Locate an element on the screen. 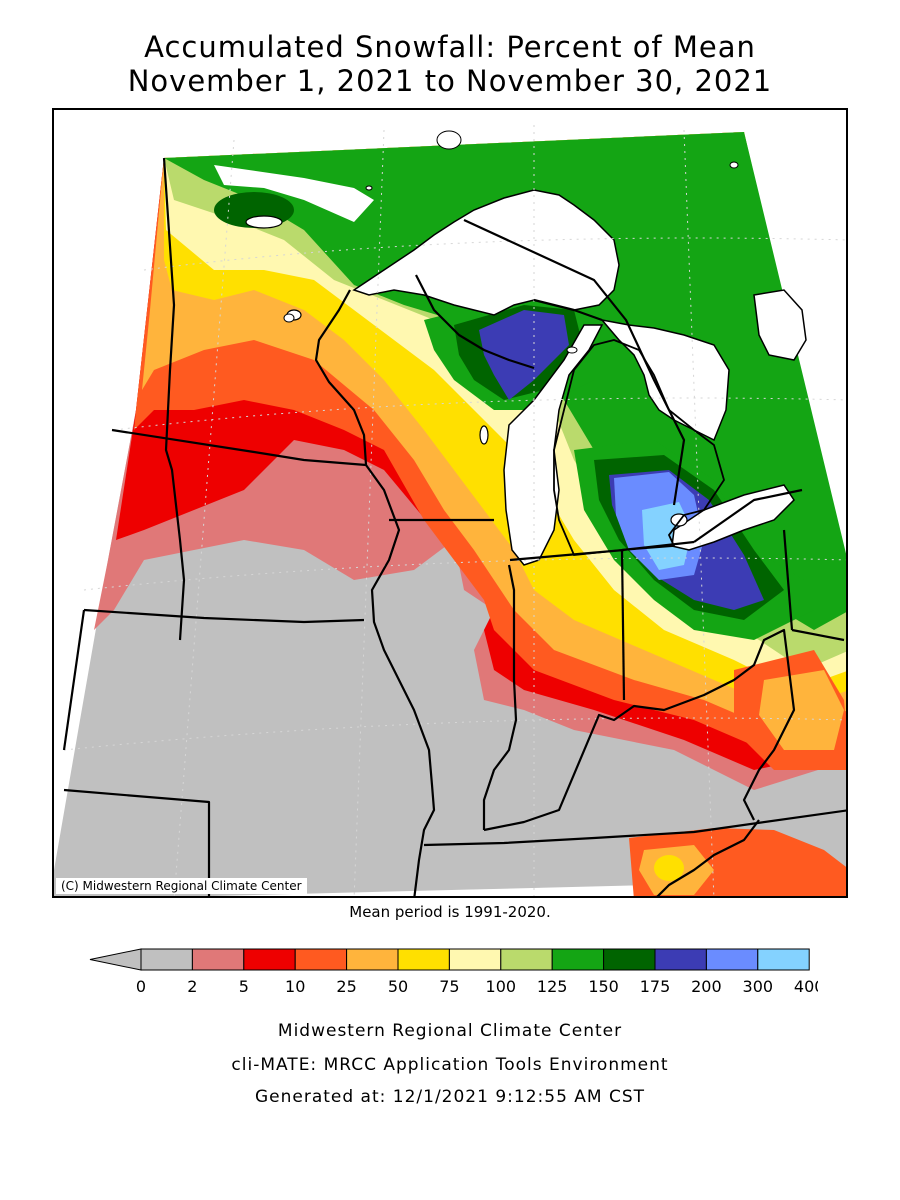 The width and height of the screenshot is (900, 1200). contour-kentucky-yellow-core is located at coordinates (669, 868).